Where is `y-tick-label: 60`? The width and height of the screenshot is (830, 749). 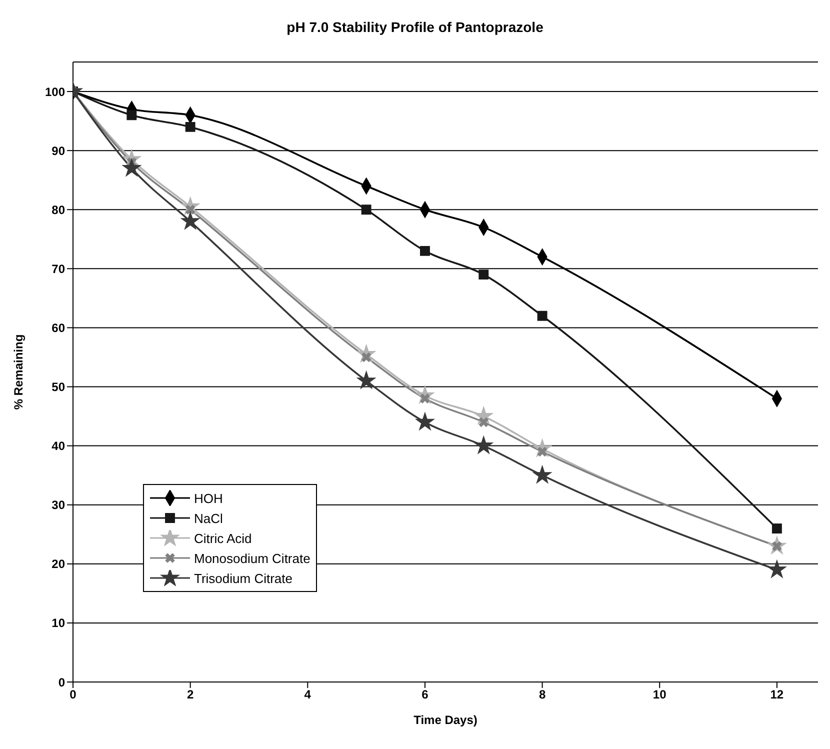 y-tick-label: 60 is located at coordinates (59, 327).